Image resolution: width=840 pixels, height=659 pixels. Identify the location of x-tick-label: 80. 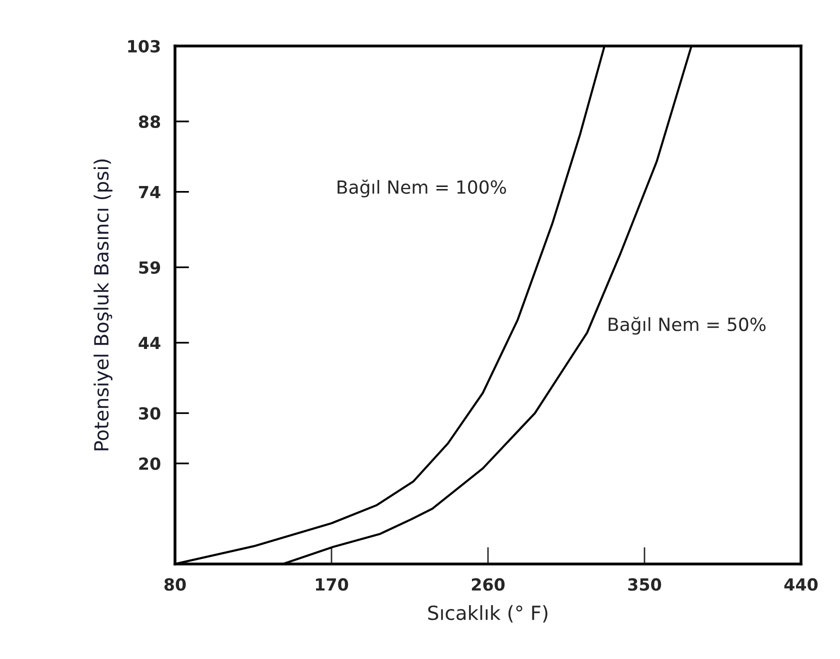
(175, 584).